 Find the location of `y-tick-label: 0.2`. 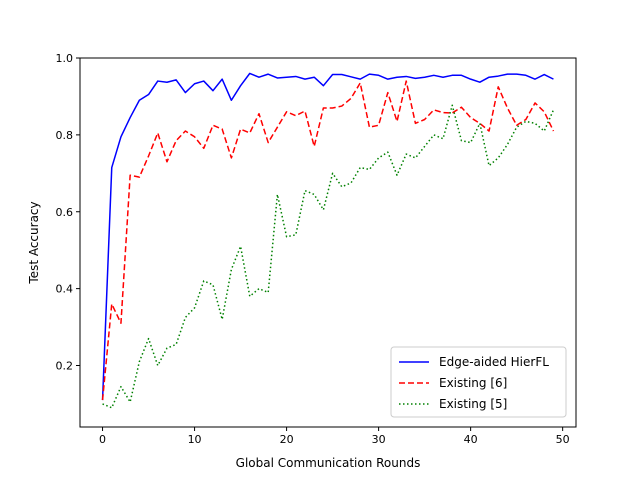

y-tick-label: 0.2 is located at coordinates (65, 366).